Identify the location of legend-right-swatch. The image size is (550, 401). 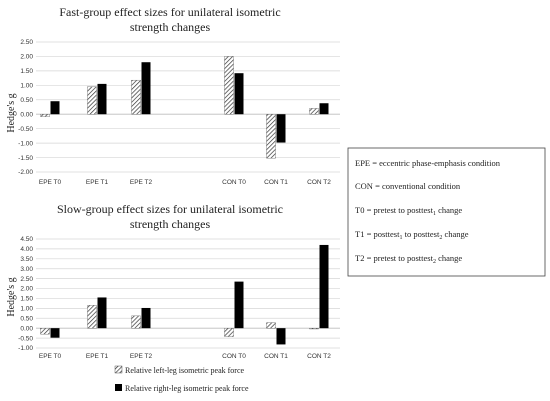
(118, 387).